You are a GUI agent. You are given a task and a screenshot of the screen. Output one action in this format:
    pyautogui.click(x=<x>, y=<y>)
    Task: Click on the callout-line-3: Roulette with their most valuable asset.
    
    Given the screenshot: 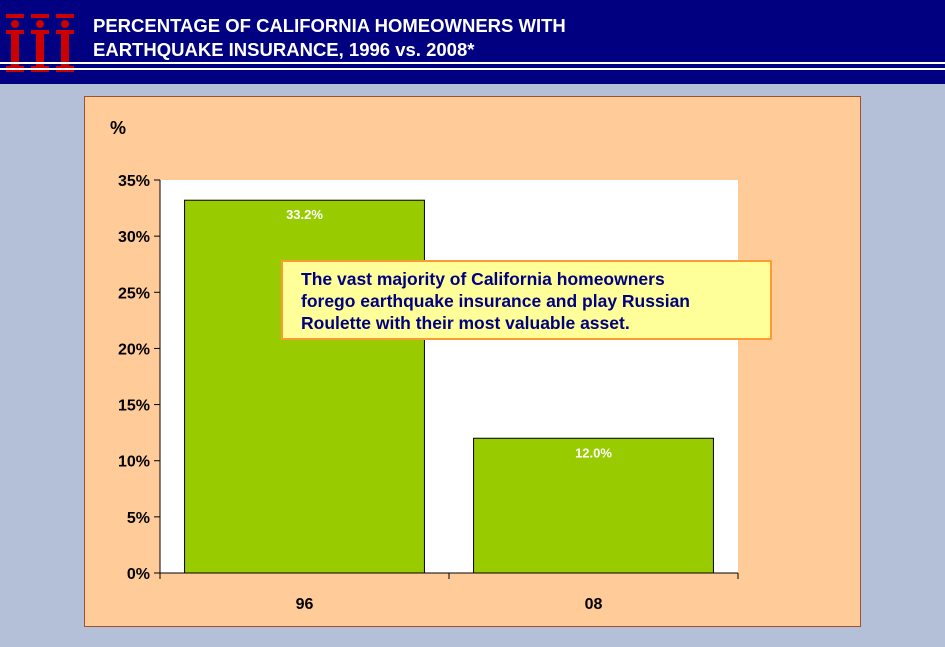 What is the action you would take?
    pyautogui.click(x=465, y=323)
    